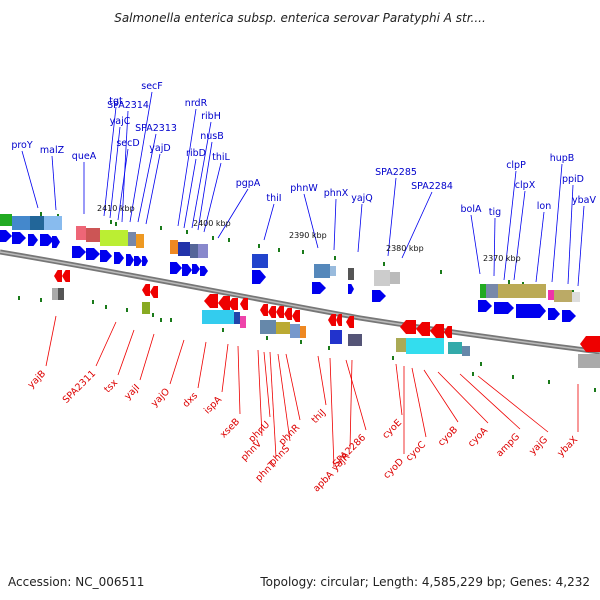 This screenshot has width=600, height=600. What do you see at coordinates (191, 400) in the screenshot?
I see `gene-label-dxs: dxs` at bounding box center [191, 400].